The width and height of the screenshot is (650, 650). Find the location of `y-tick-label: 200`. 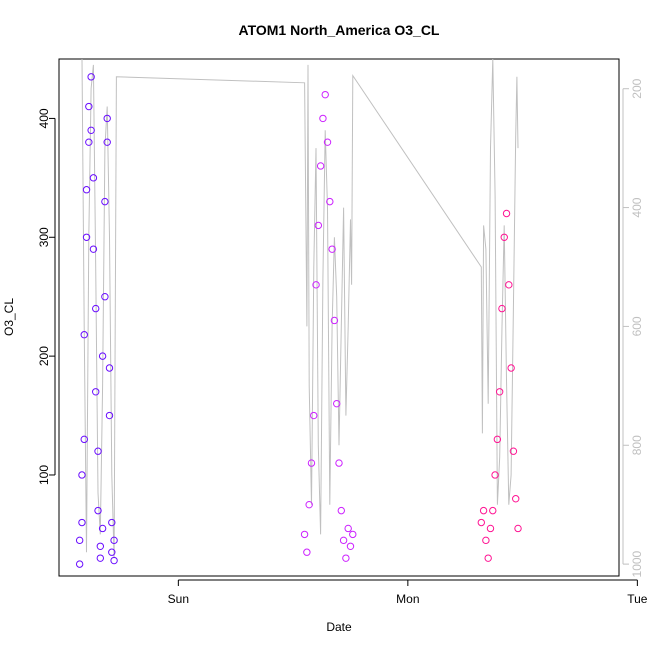

y-tick-label: 200 is located at coordinates (44, 356).